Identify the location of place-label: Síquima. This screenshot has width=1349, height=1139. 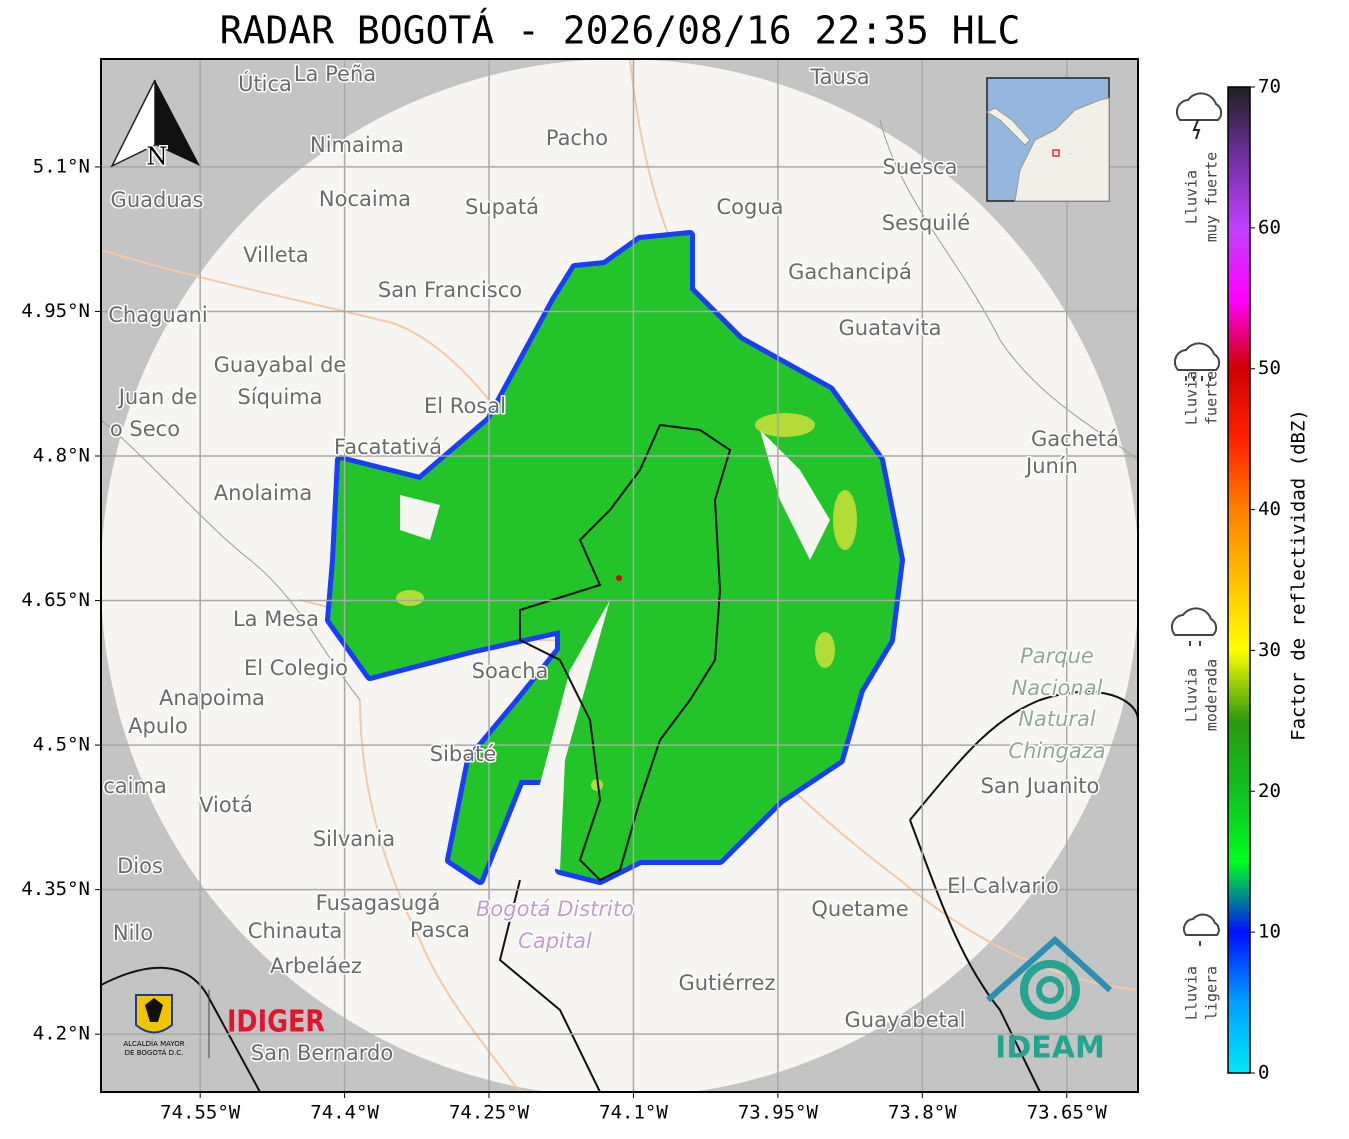
(280, 397).